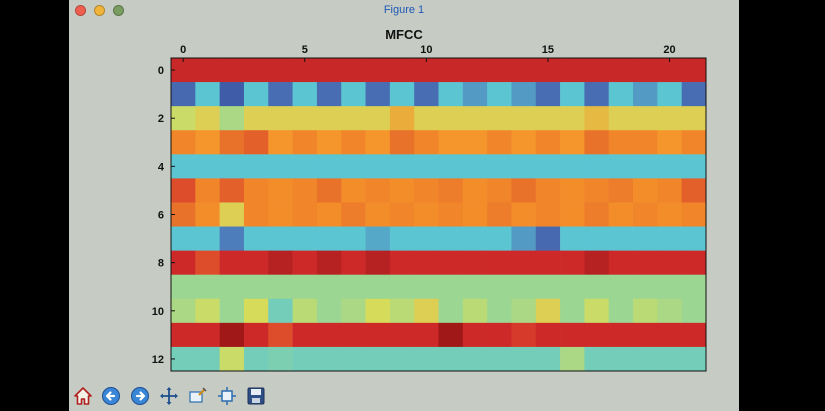  Describe the element at coordinates (111, 396) in the screenshot. I see `back-button` at that location.